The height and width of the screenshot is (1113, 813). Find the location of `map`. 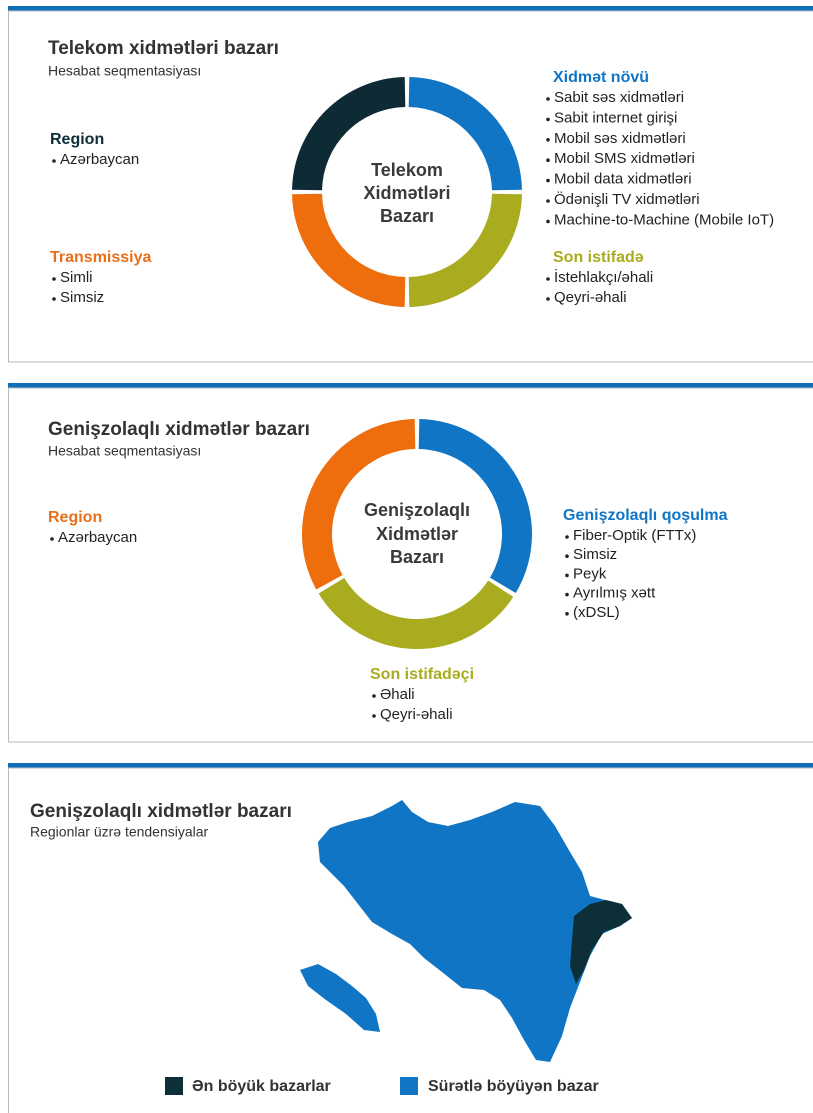

map is located at coordinates (466, 931).